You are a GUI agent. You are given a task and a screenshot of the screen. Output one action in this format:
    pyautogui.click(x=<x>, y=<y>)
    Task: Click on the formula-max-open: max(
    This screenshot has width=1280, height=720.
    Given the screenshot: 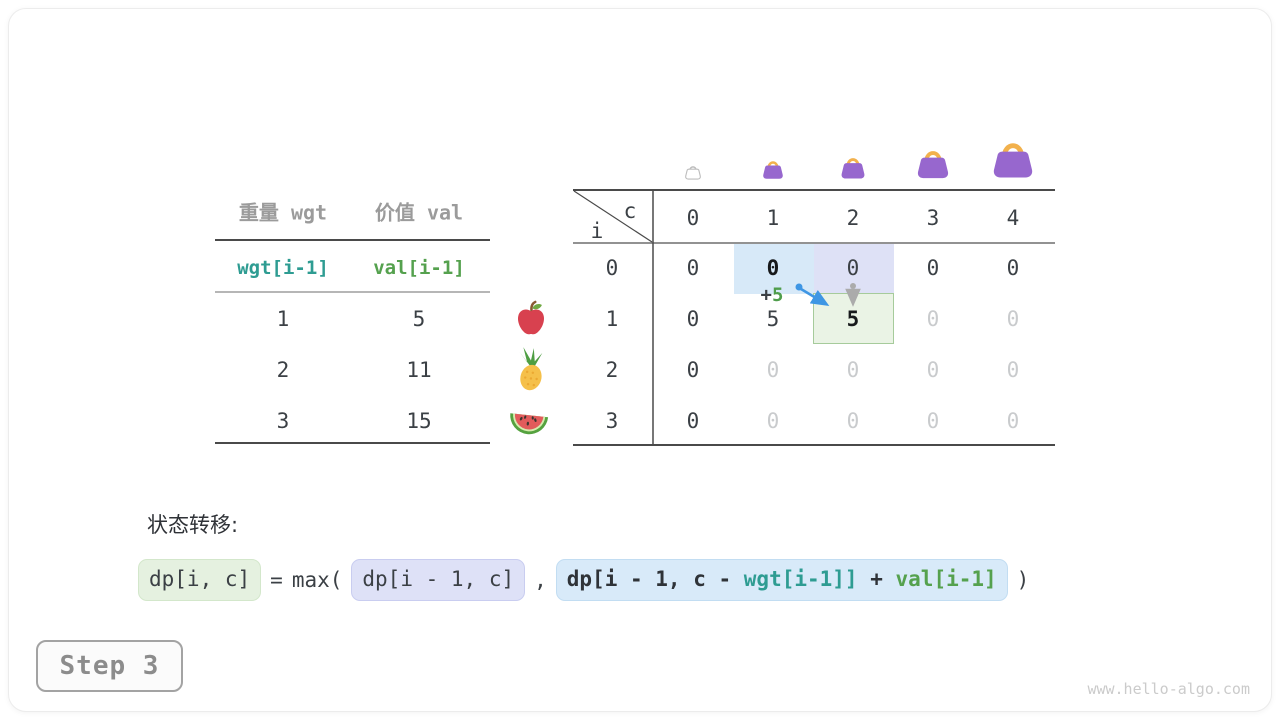 What is the action you would take?
    pyautogui.click(x=317, y=580)
    